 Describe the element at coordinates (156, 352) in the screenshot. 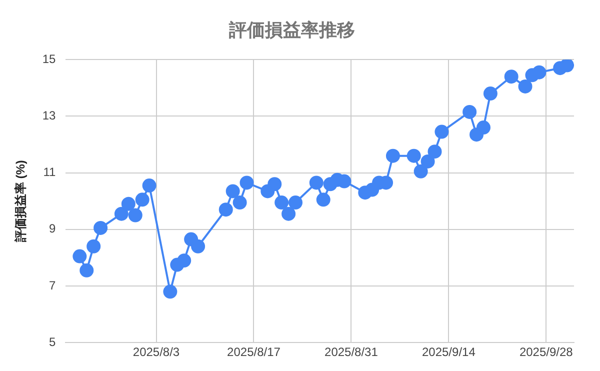

I see `x-tick-label: 2025/8/3` at that location.